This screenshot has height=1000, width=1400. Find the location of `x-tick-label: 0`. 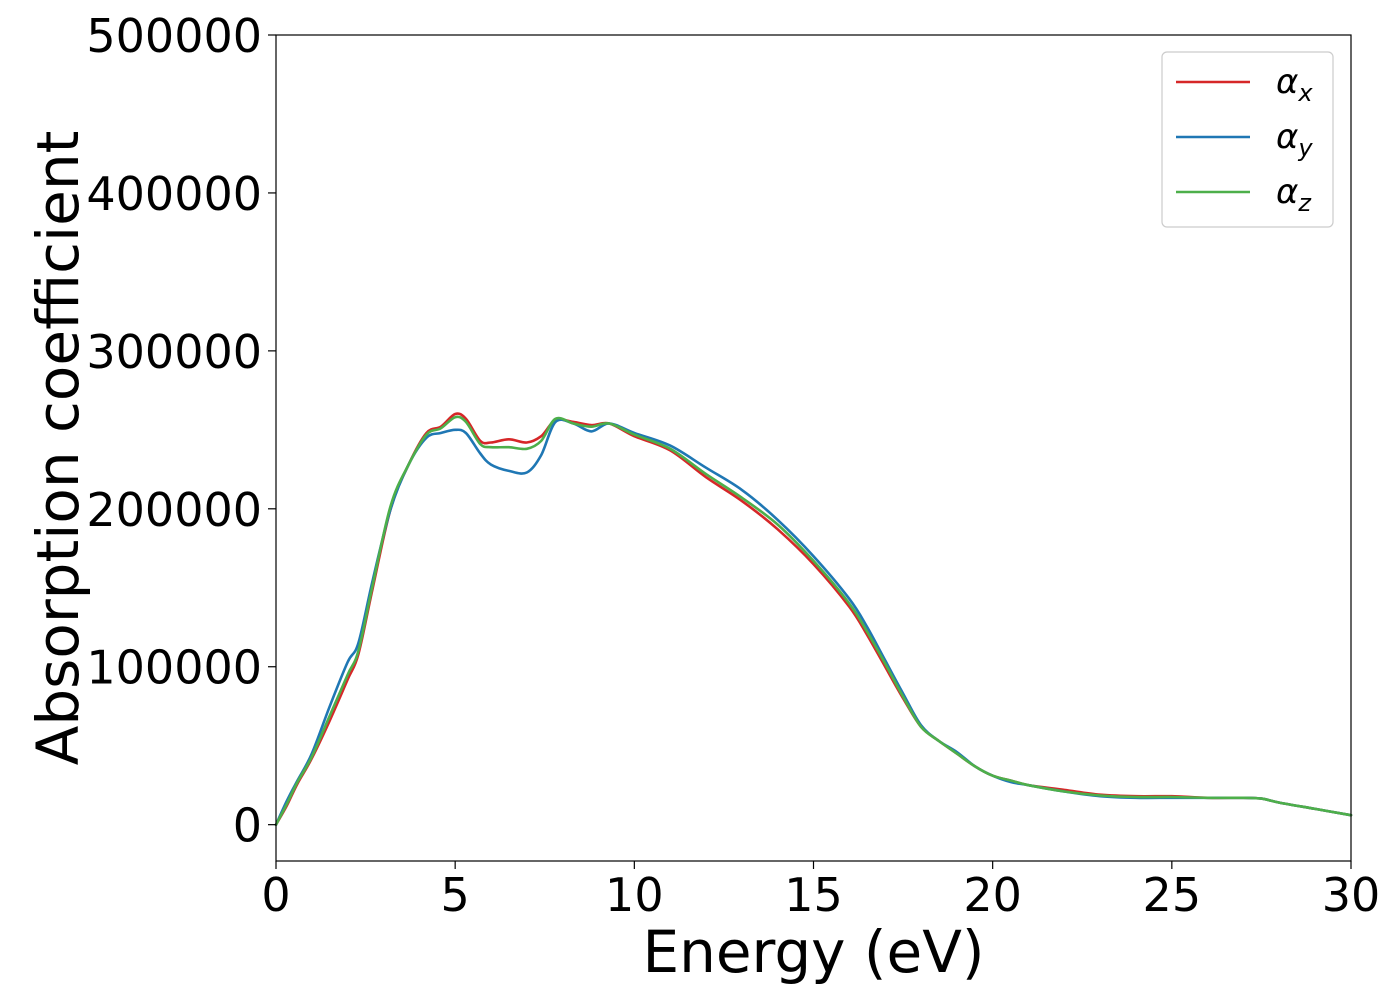

x-tick-label: 0 is located at coordinates (275, 895).